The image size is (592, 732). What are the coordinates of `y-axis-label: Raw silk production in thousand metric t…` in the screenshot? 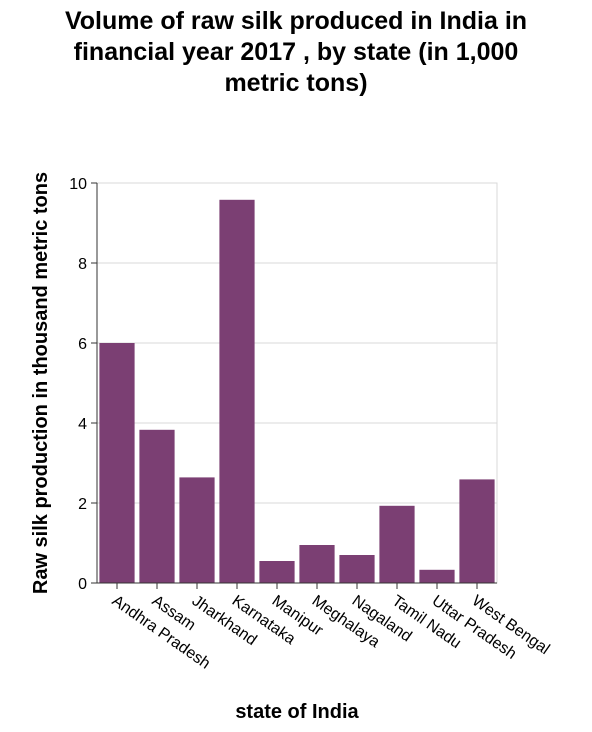 It's located at (41, 383).